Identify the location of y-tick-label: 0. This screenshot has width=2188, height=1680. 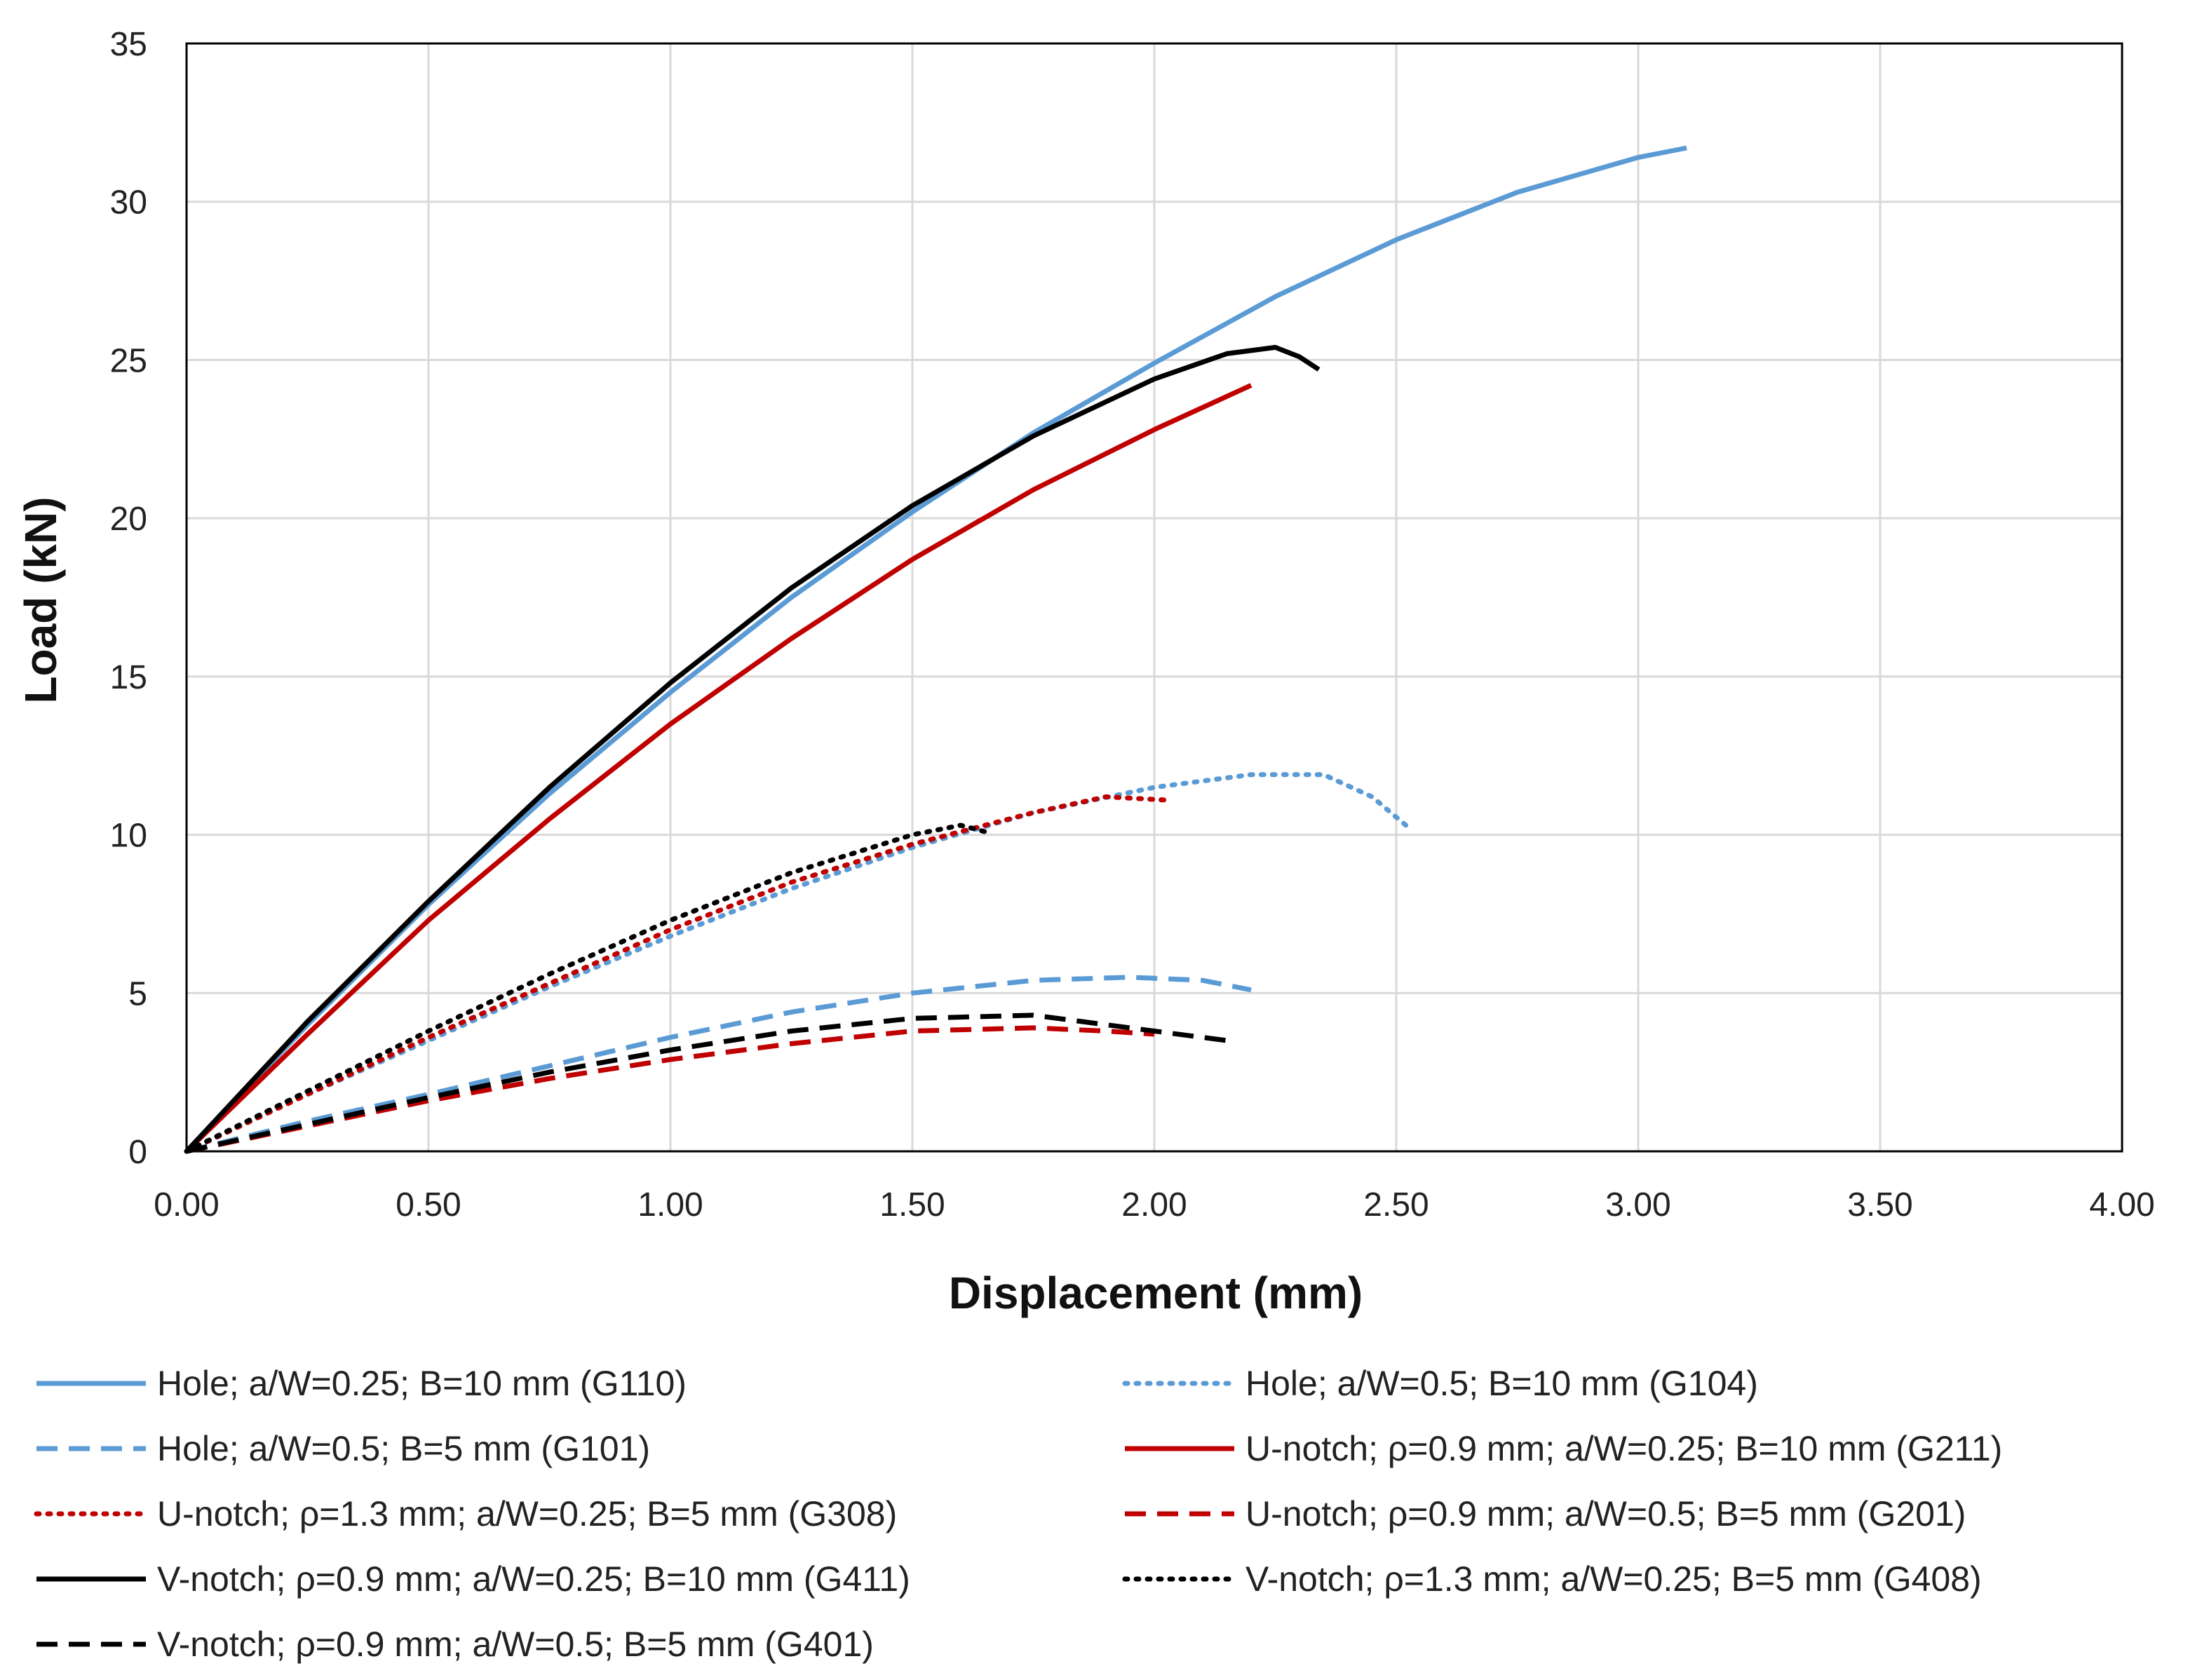
(137, 1152).